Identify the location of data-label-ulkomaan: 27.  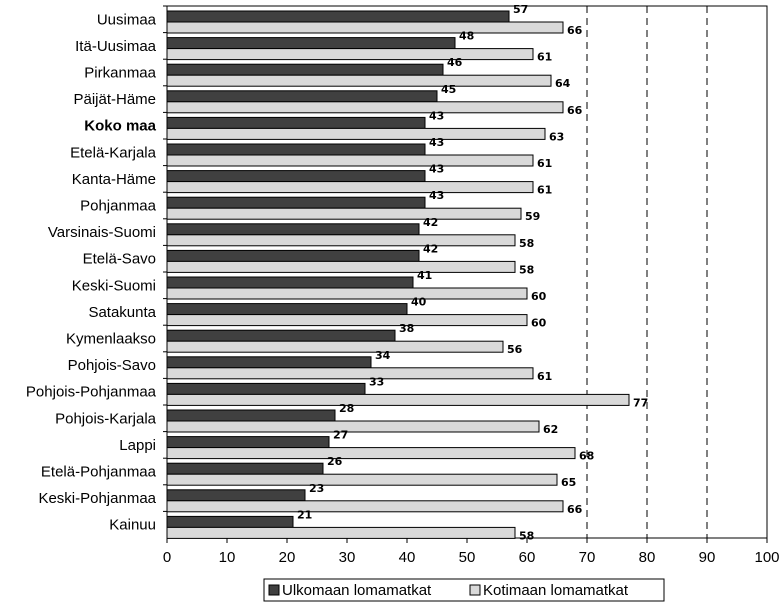
(340, 435).